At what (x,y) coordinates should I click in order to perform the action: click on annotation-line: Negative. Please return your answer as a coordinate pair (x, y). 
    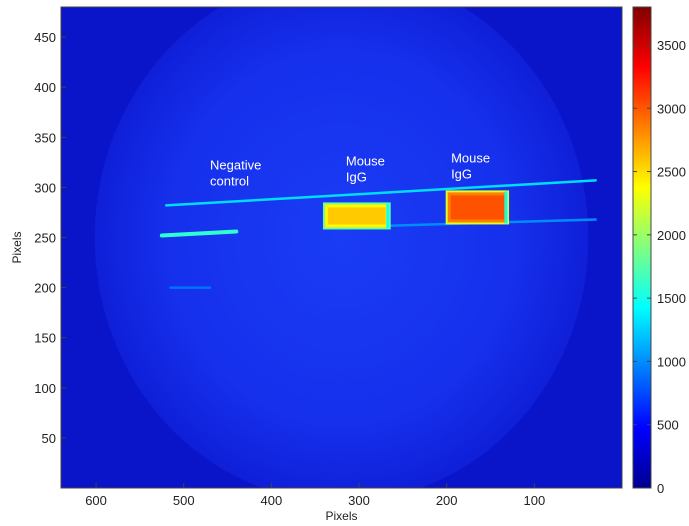
    Looking at the image, I should click on (235, 164).